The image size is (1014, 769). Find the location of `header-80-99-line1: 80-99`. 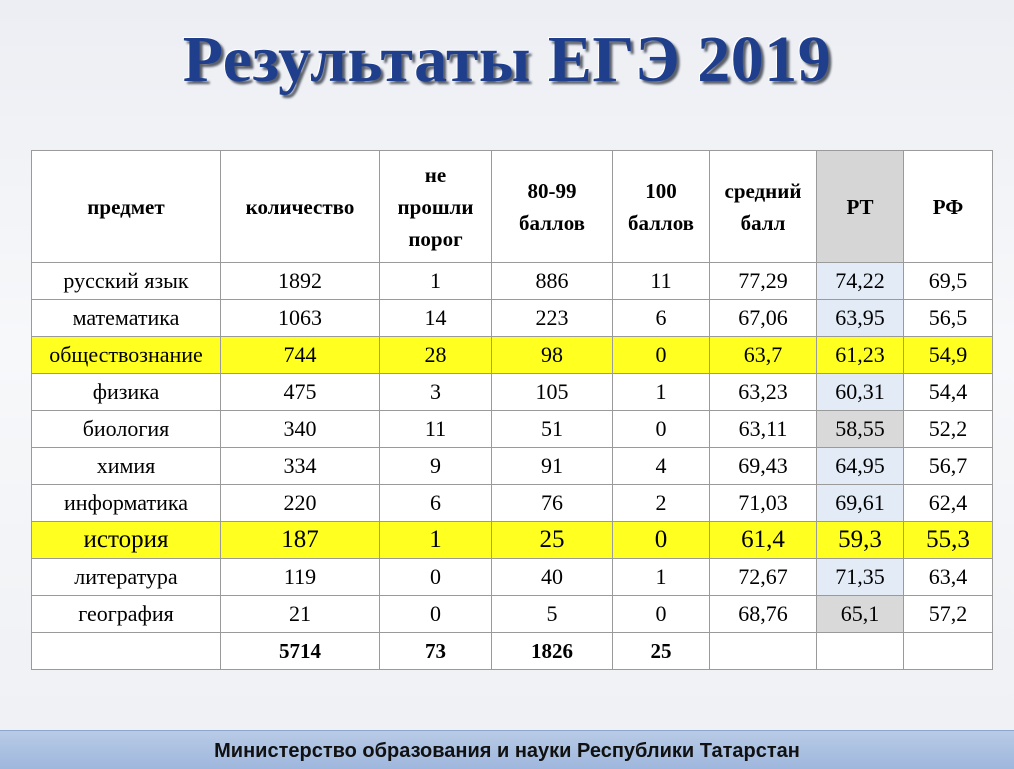

header-80-99-line1: 80-99 is located at coordinates (552, 190).